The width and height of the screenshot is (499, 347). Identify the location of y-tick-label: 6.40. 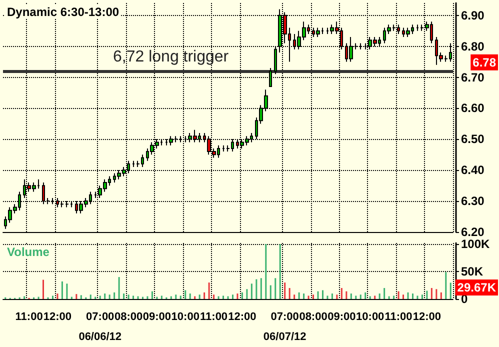
(473, 170).